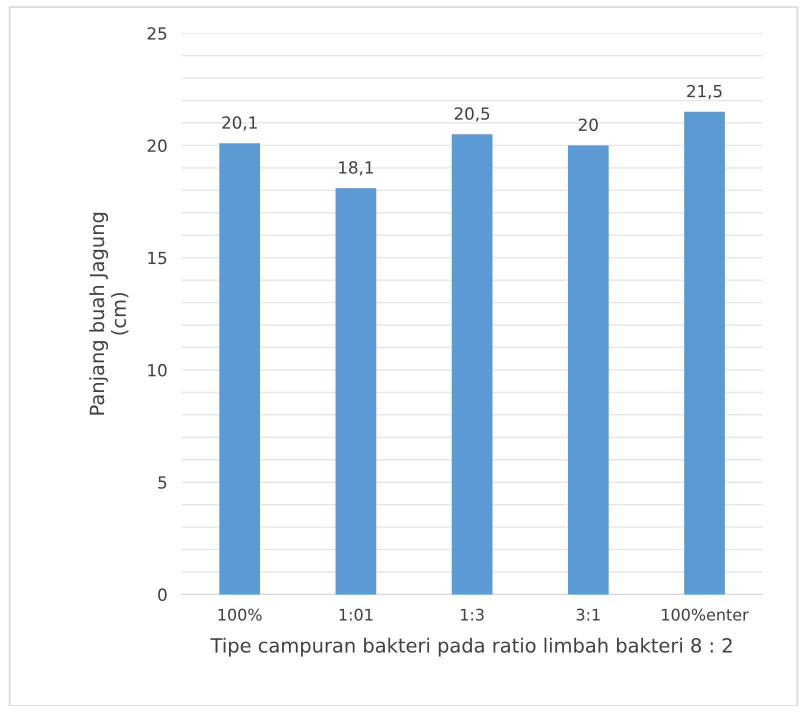 This screenshot has height=706, width=807. What do you see at coordinates (108, 313) in the screenshot?
I see `y-axis-title: Panjang buah Jagung (cm)` at bounding box center [108, 313].